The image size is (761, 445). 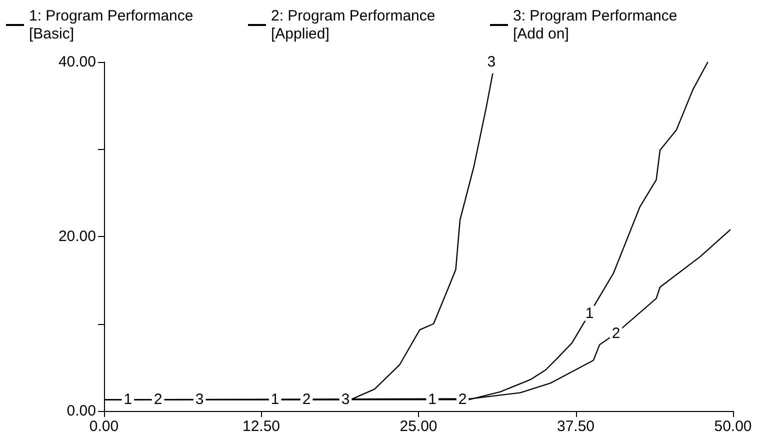 I want to click on legend-label: 2: Program Performance [Applied], so click(x=353, y=25).